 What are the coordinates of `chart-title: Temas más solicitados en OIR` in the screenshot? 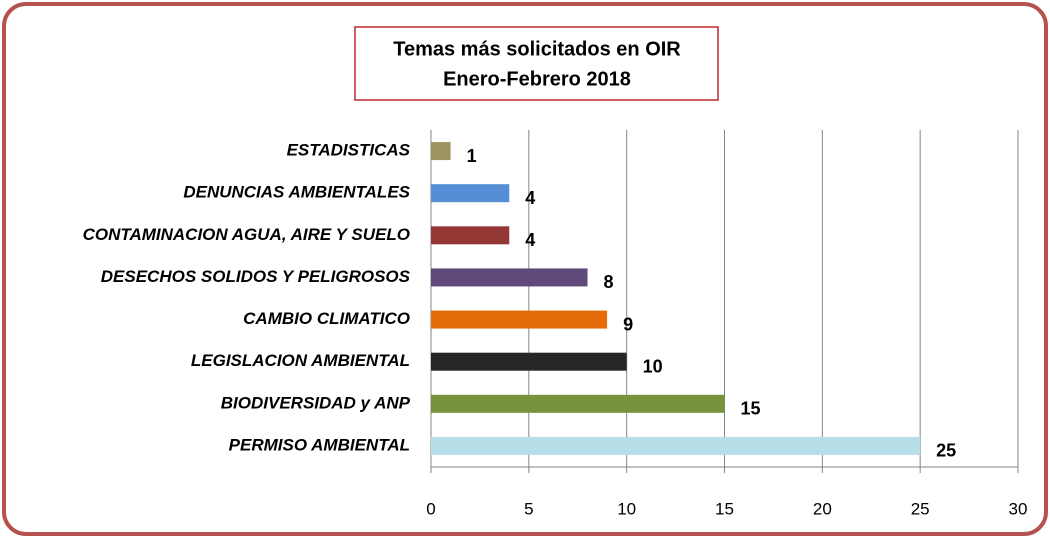 It's located at (537, 49).